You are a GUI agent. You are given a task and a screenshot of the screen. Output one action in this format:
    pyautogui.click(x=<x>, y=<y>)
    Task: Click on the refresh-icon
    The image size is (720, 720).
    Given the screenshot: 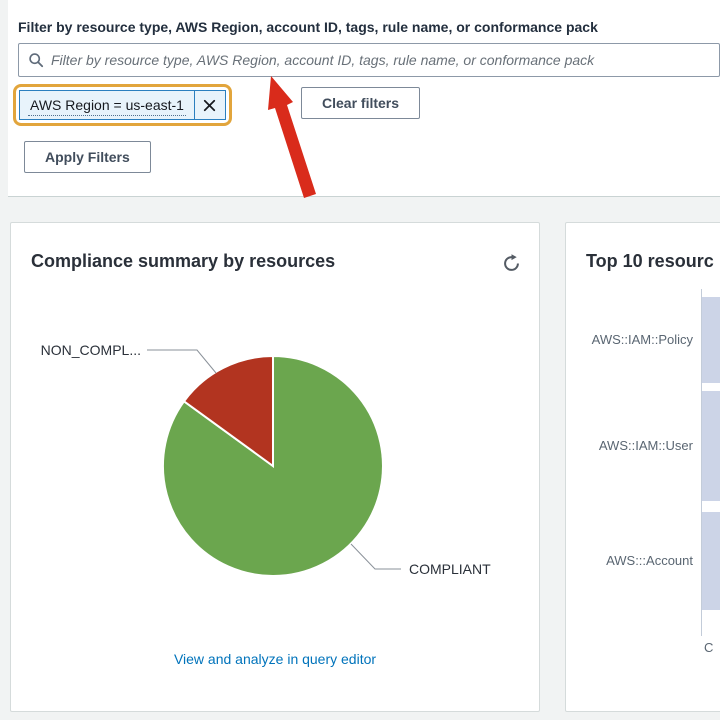 What is the action you would take?
    pyautogui.click(x=511, y=263)
    